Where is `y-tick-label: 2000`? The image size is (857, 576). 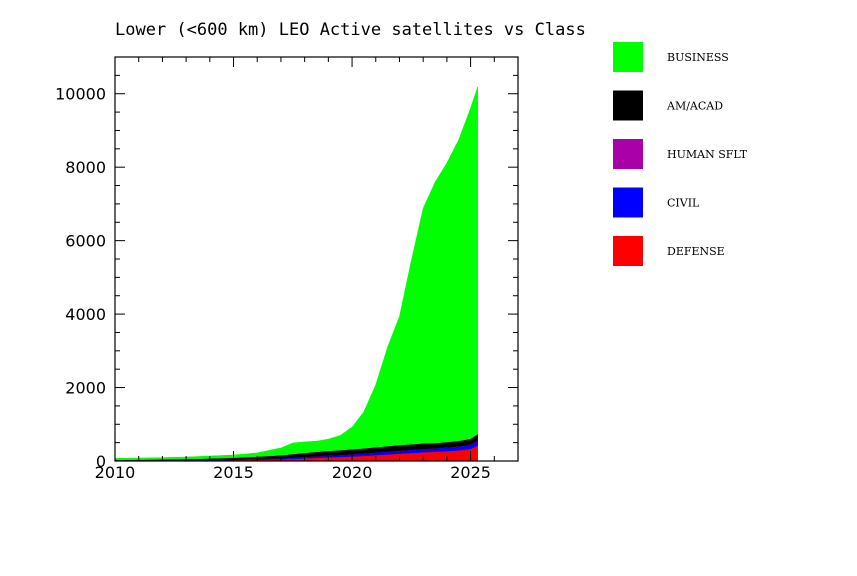
y-tick-label: 2000 is located at coordinates (85, 388).